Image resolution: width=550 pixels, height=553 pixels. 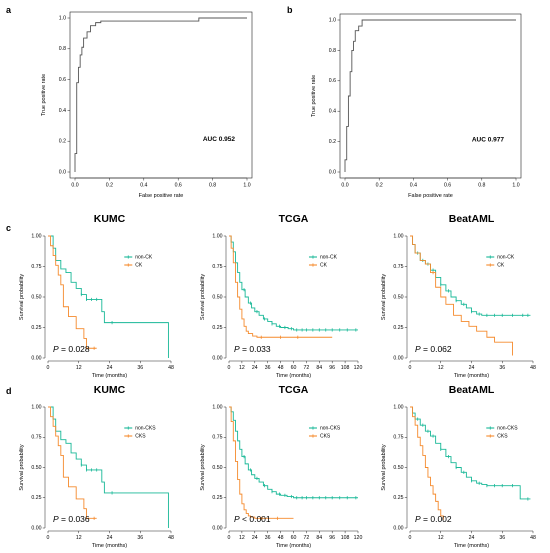 I want to click on km_d_kumc-title: KUMC, so click(x=110, y=390).